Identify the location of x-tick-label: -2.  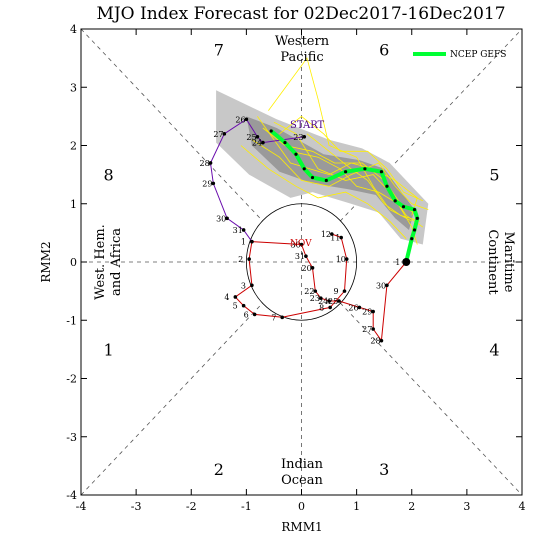
(191, 506).